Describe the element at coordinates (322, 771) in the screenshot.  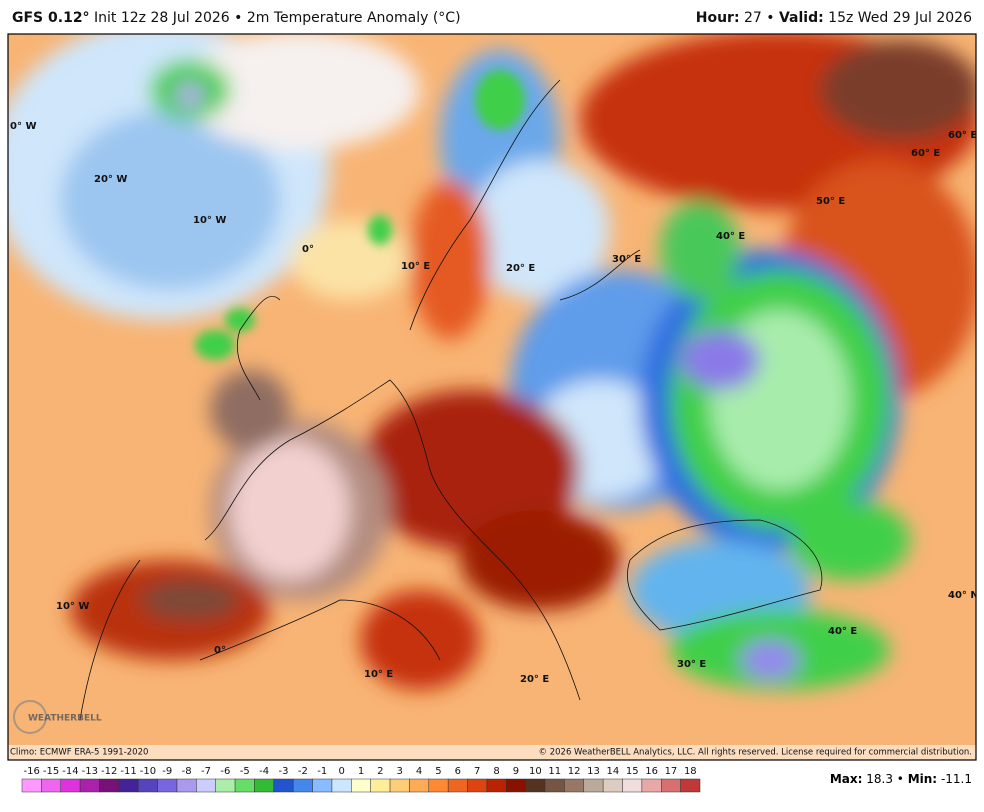
I see `colorbar-label: -1` at that location.